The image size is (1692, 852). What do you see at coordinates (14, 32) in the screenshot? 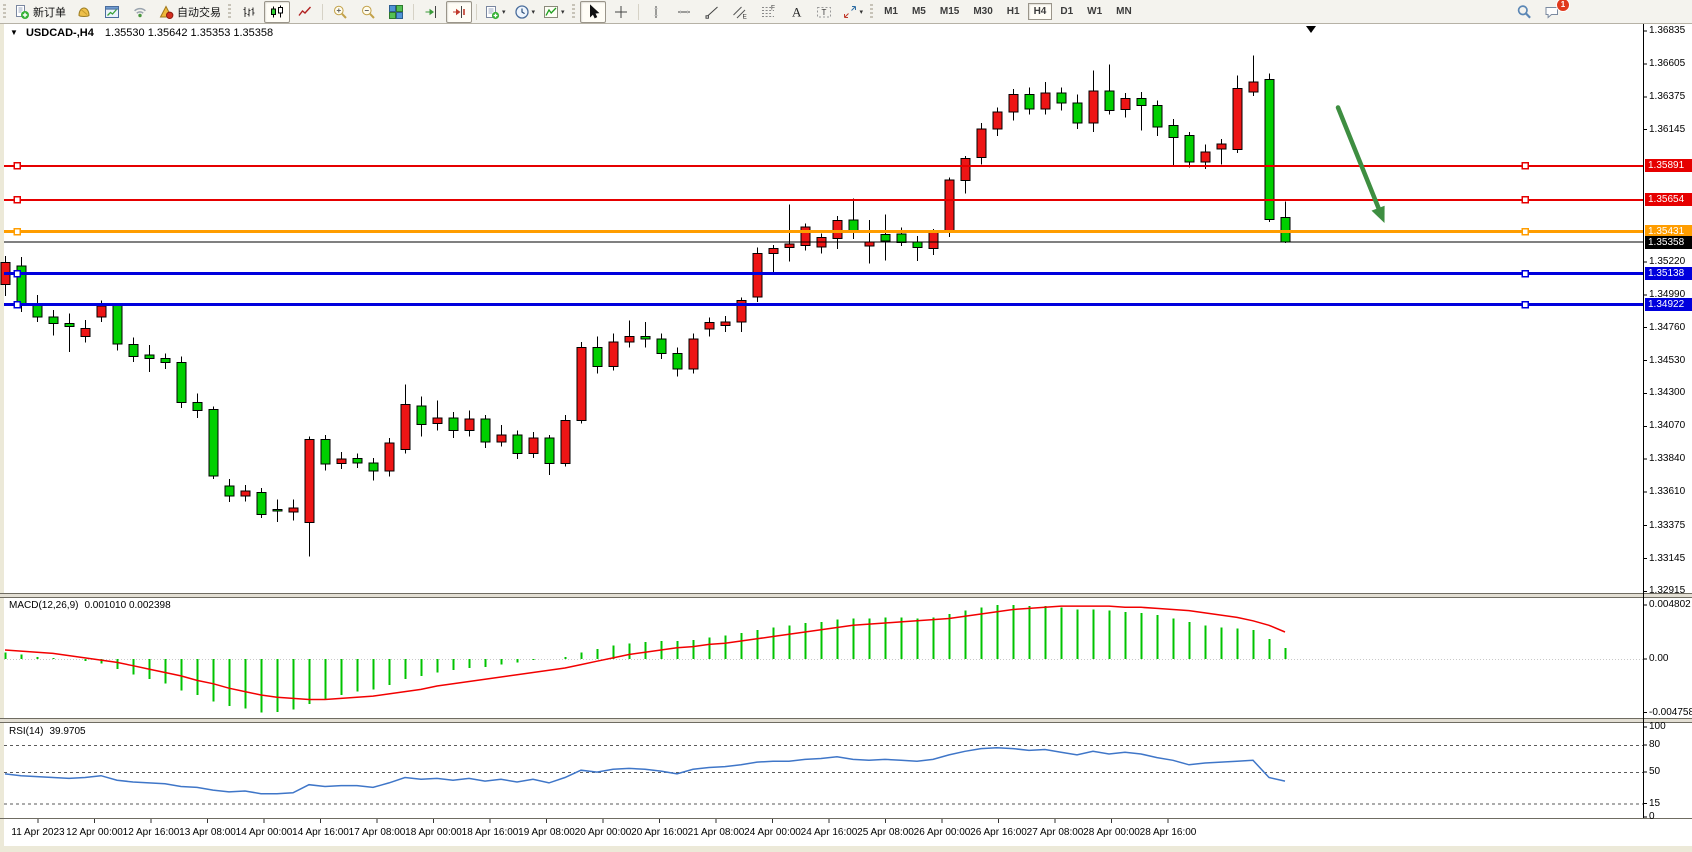
I see `chart-menu-icon: ▼` at bounding box center [14, 32].